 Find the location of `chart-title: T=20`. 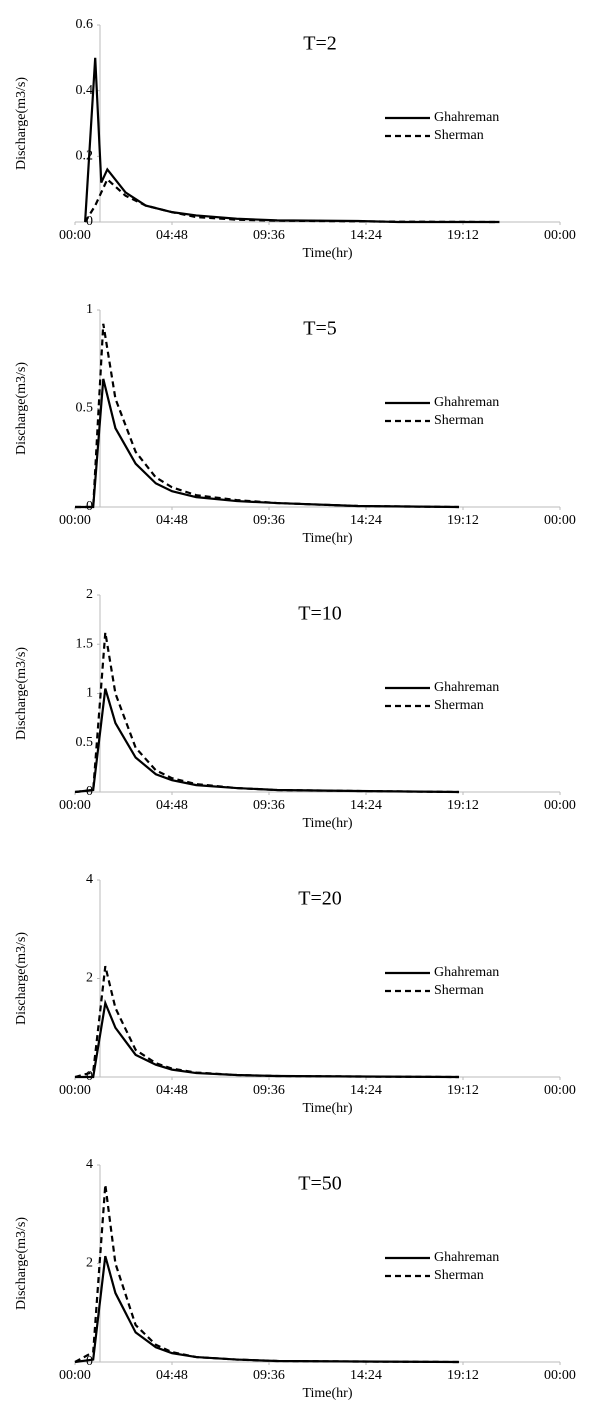

chart-title: T=20 is located at coordinates (320, 899).